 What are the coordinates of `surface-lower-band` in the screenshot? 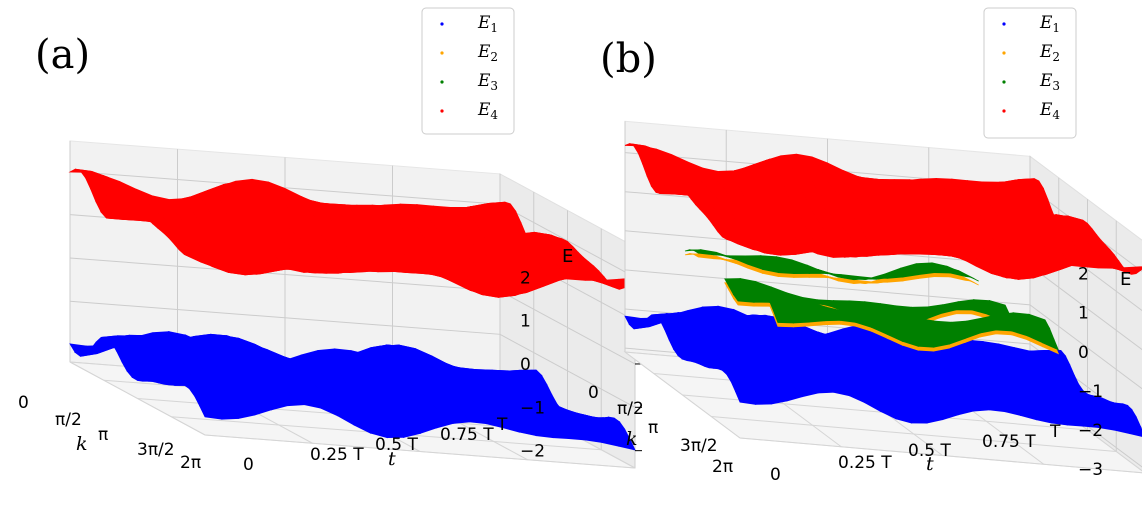 It's located at (352, 390).